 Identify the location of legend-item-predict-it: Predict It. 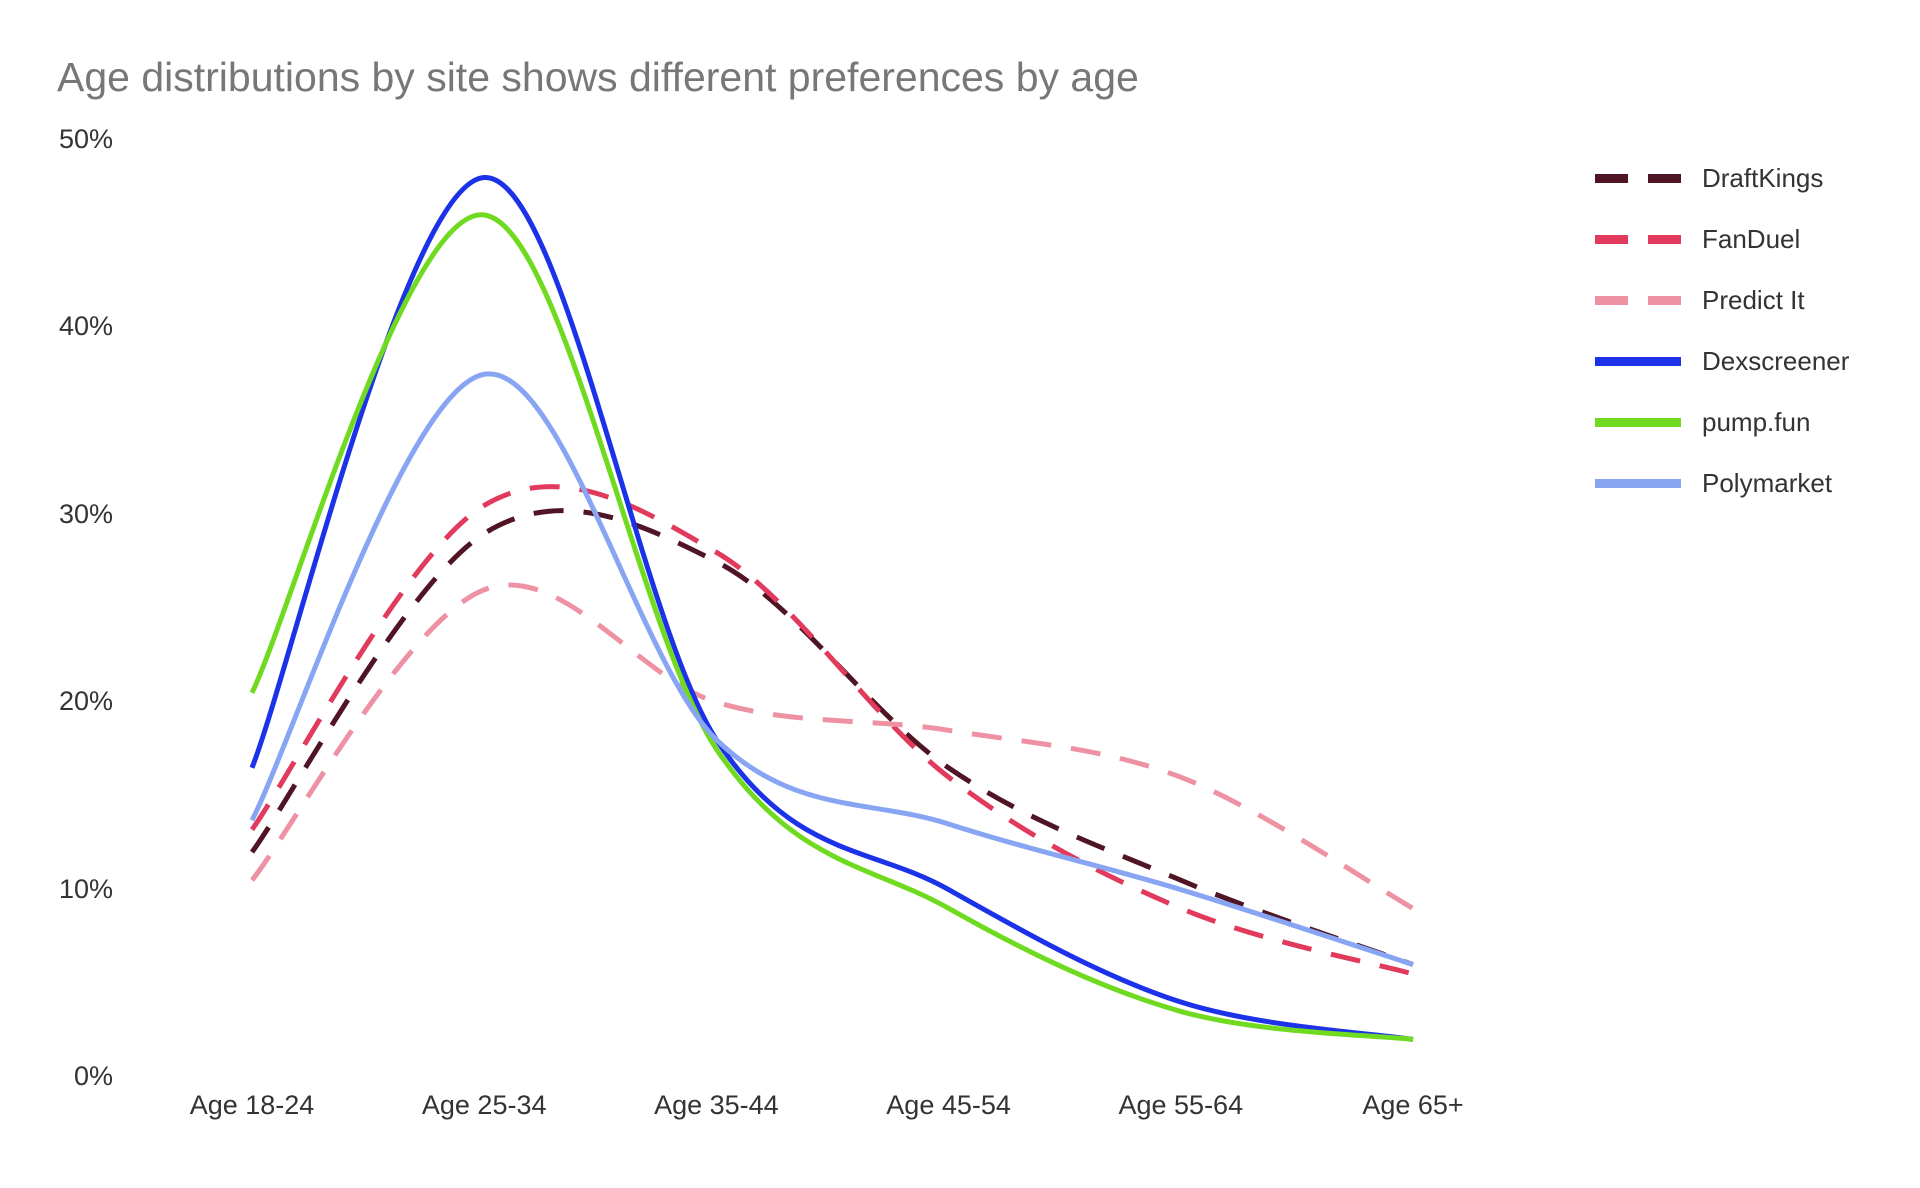
(1722, 300).